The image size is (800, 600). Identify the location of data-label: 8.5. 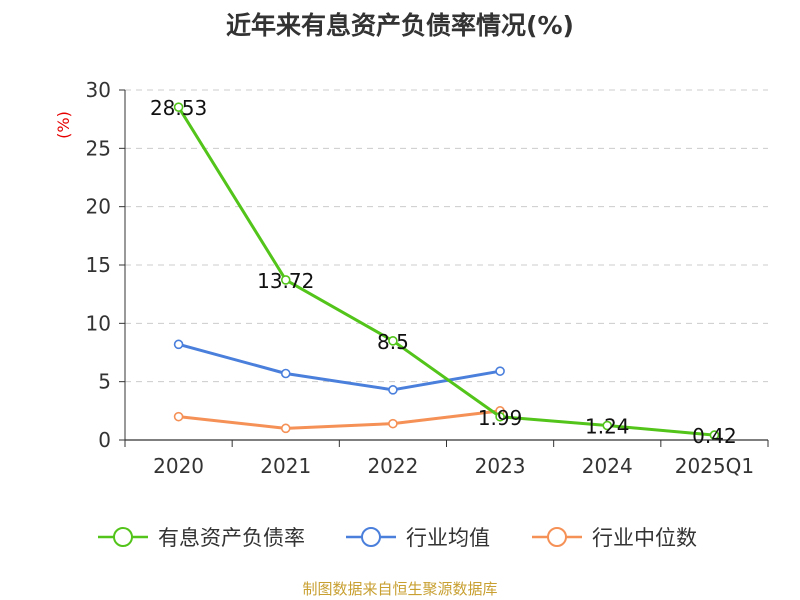
(393, 342).